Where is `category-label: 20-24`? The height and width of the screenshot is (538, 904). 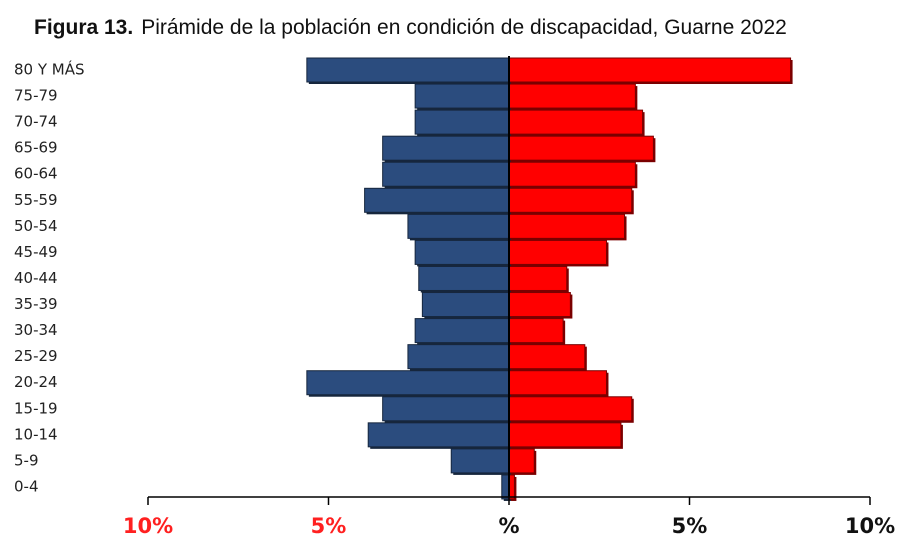 category-label: 20-24 is located at coordinates (36, 382).